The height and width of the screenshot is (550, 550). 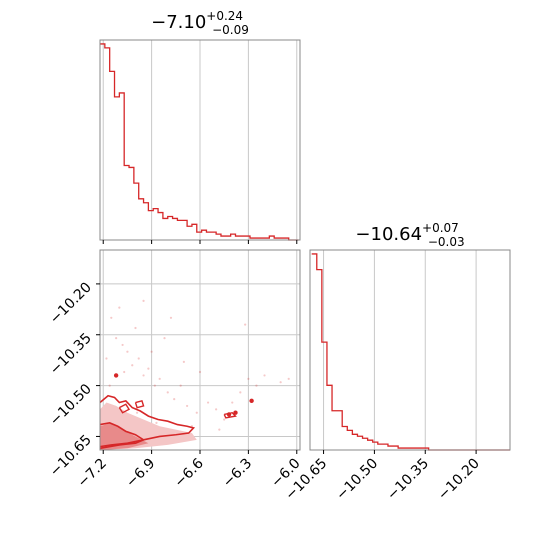 I want to click on scatter-y-tick-label-2: −10.50, so click(x=71, y=405).